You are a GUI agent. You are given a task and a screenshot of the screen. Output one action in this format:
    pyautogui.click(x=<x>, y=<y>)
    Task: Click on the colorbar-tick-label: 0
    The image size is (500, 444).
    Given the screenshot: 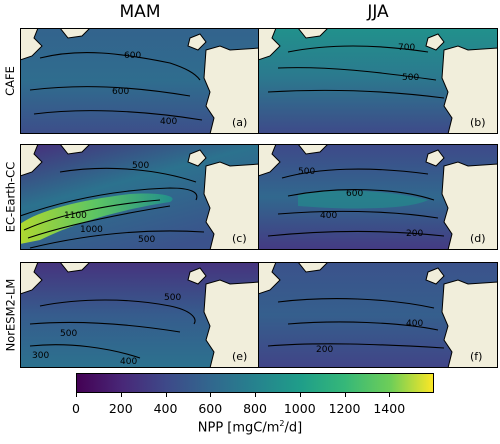 What is the action you would take?
    pyautogui.click(x=76, y=408)
    